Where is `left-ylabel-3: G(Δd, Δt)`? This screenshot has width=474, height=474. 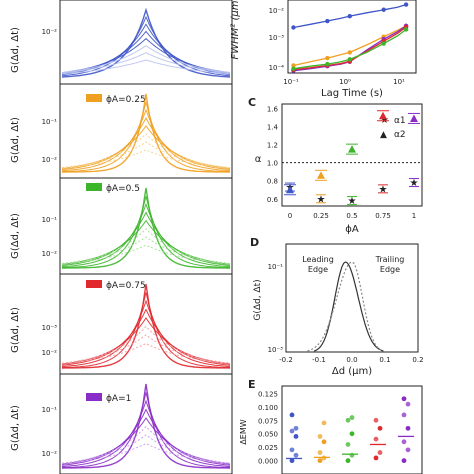
left-ylabel-3: G(Δd, Δt) is located at coordinates (15, 236).